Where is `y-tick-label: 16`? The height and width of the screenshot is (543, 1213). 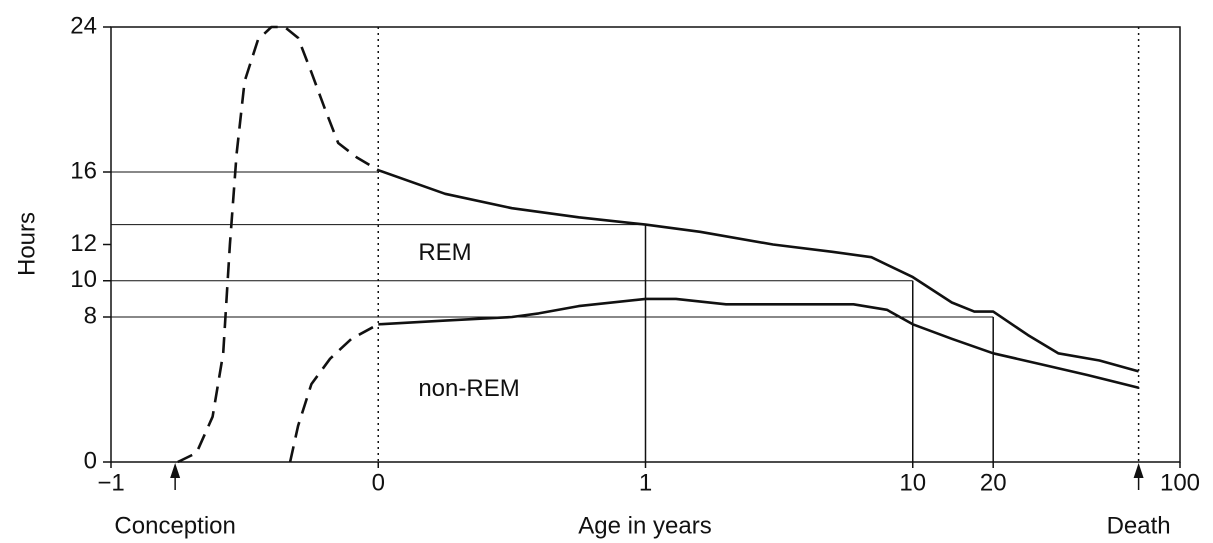
y-tick-label: 16 is located at coordinates (83, 170).